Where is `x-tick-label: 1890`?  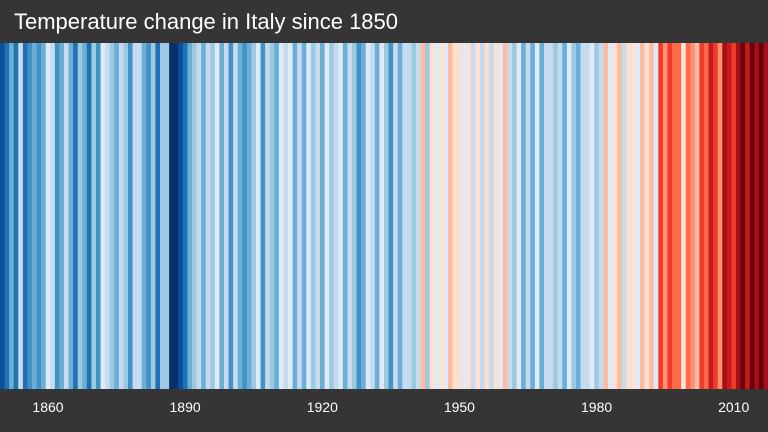
x-tick-label: 1890 is located at coordinates (185, 407).